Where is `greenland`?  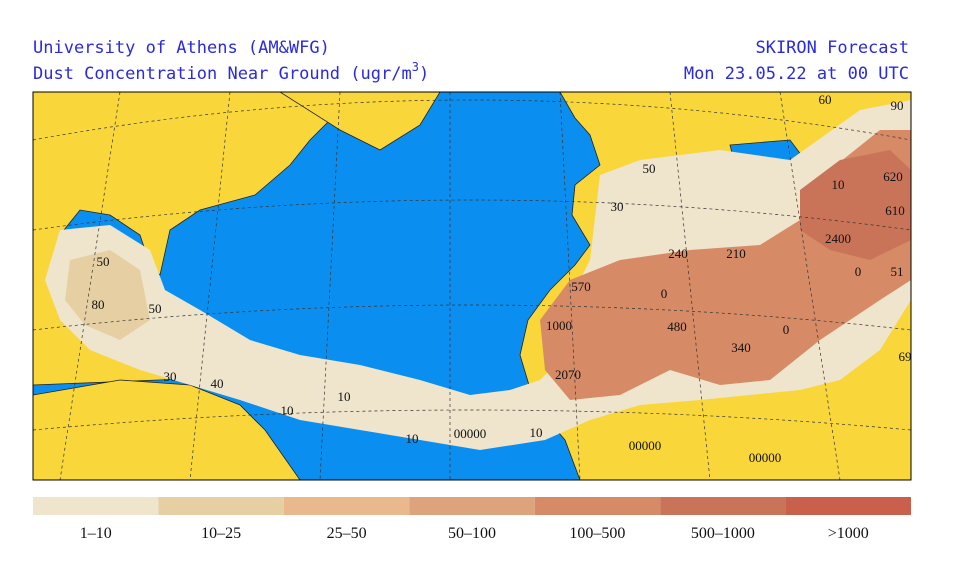
greenland is located at coordinates (360, 121).